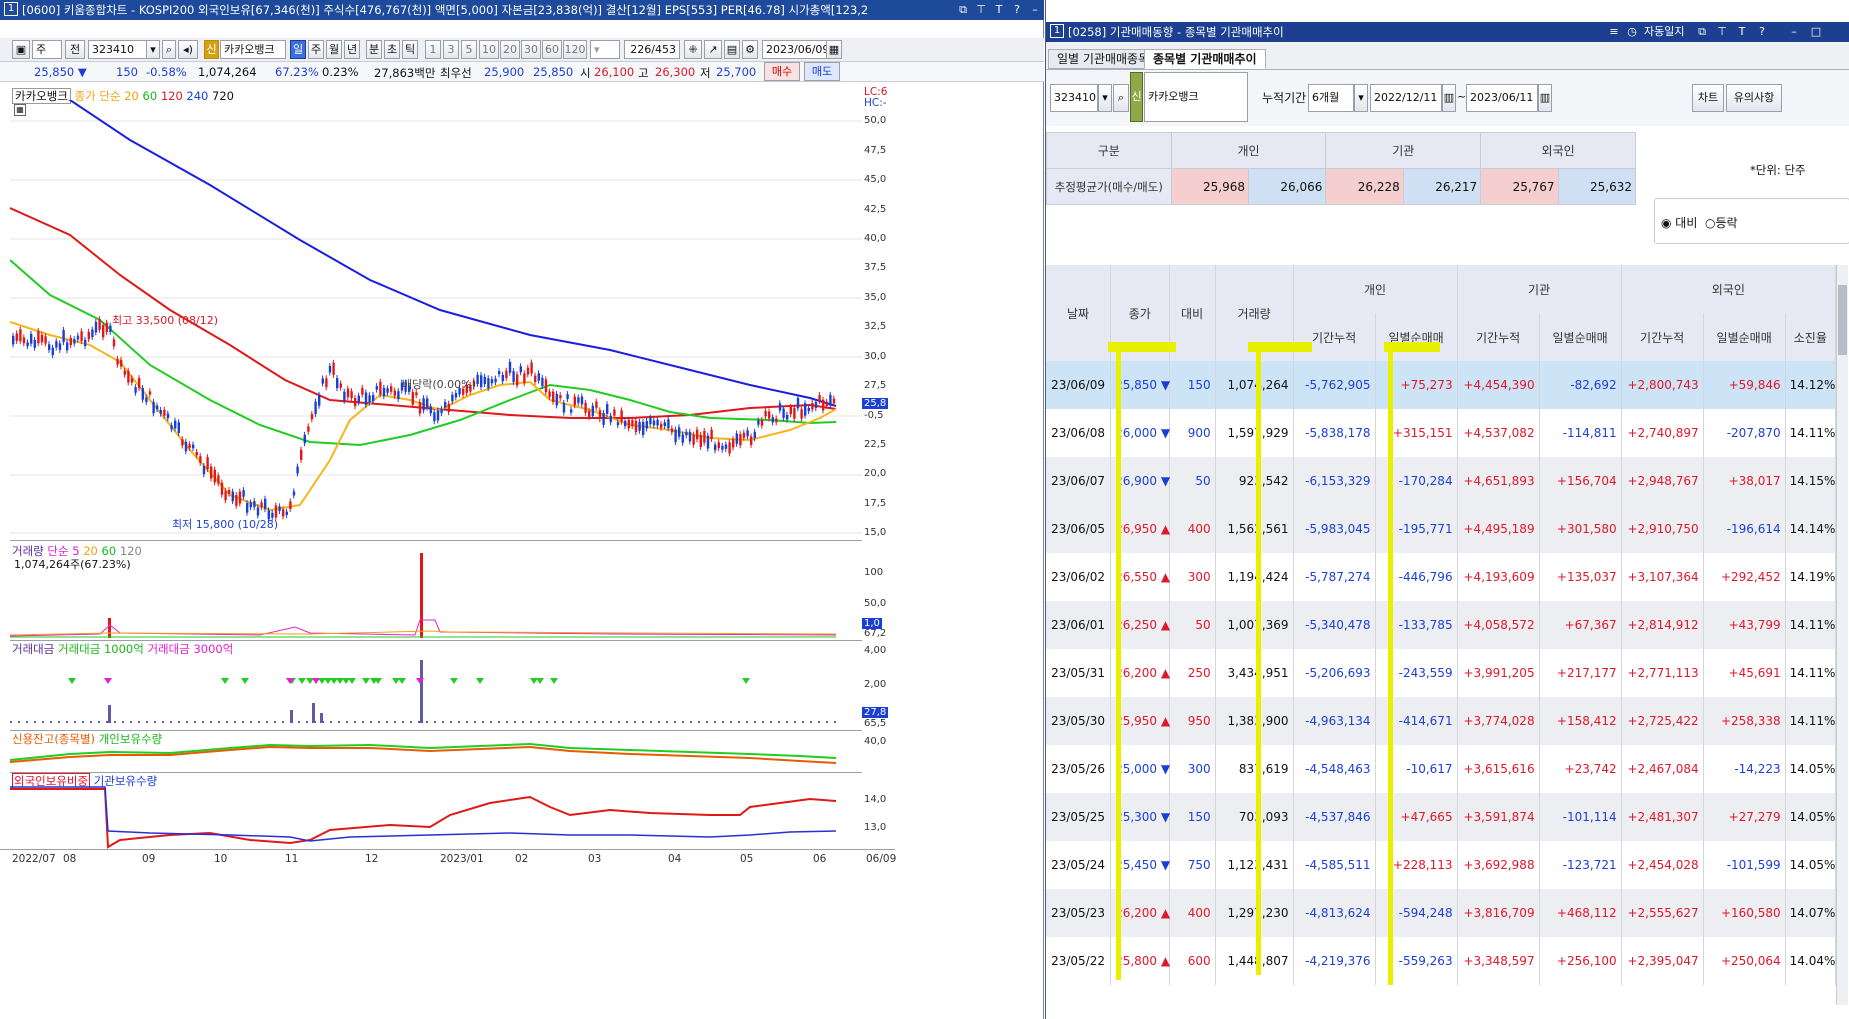 This screenshot has width=1849, height=1019. What do you see at coordinates (75, 49) in the screenshot?
I see `prev-button: 전` at bounding box center [75, 49].